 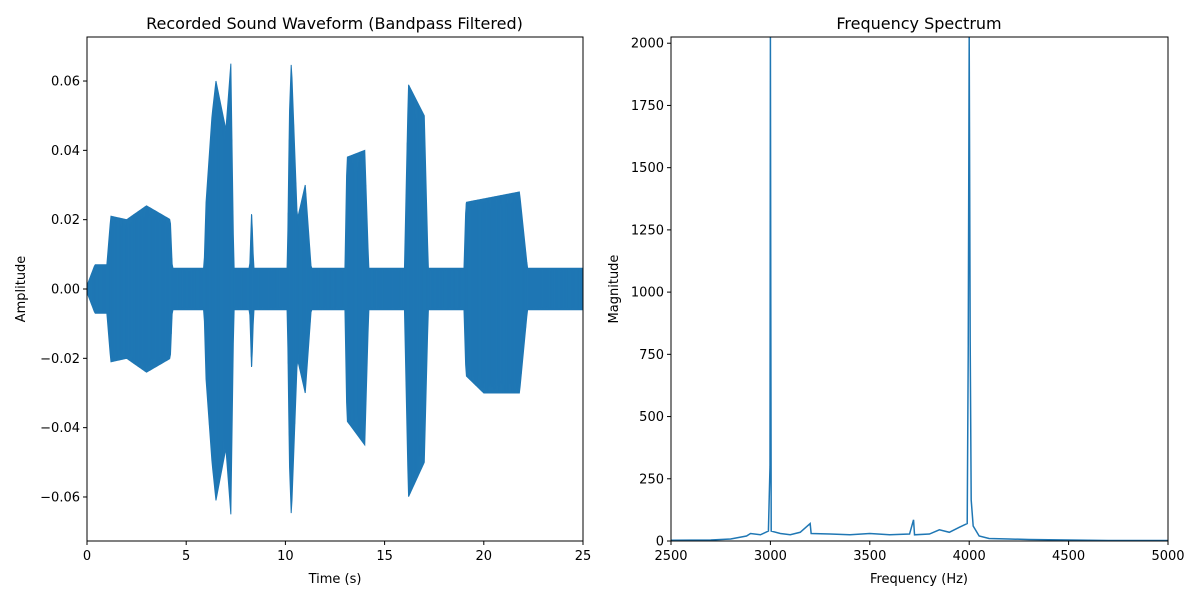 I want to click on waveform-x-tick-label: 25, so click(x=583, y=556).